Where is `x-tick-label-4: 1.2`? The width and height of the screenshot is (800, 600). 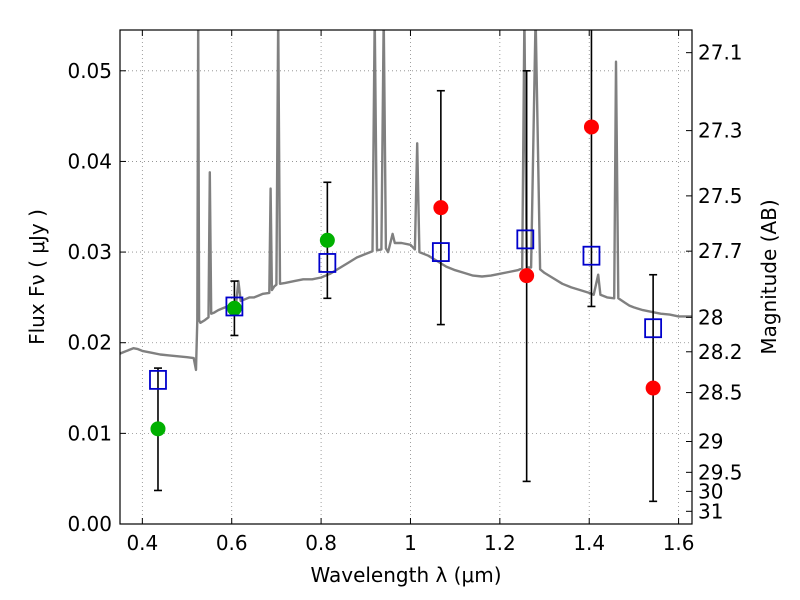
x-tick-label-4: 1.2 is located at coordinates (500, 543).